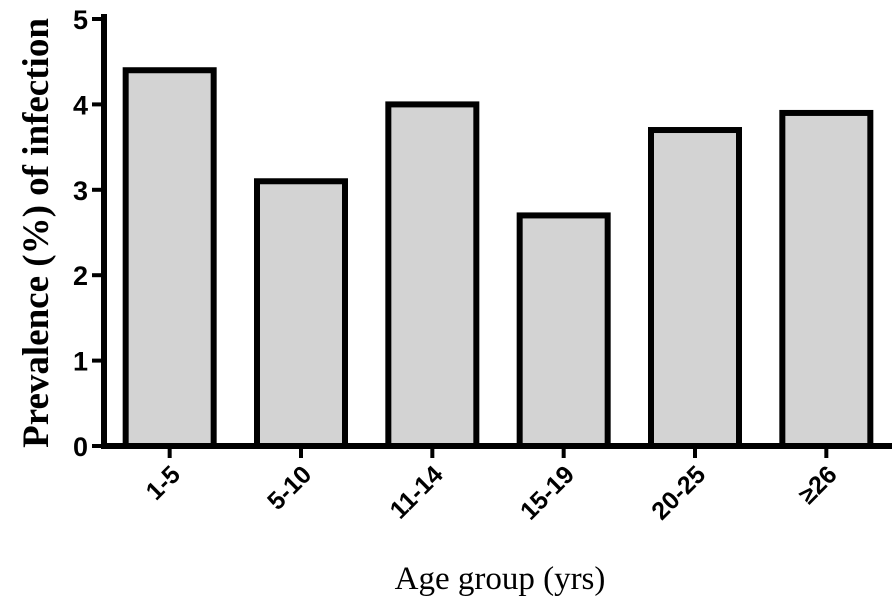 This screenshot has width=896, height=607. Describe the element at coordinates (80, 362) in the screenshot. I see `y-tick-label: 1` at that location.